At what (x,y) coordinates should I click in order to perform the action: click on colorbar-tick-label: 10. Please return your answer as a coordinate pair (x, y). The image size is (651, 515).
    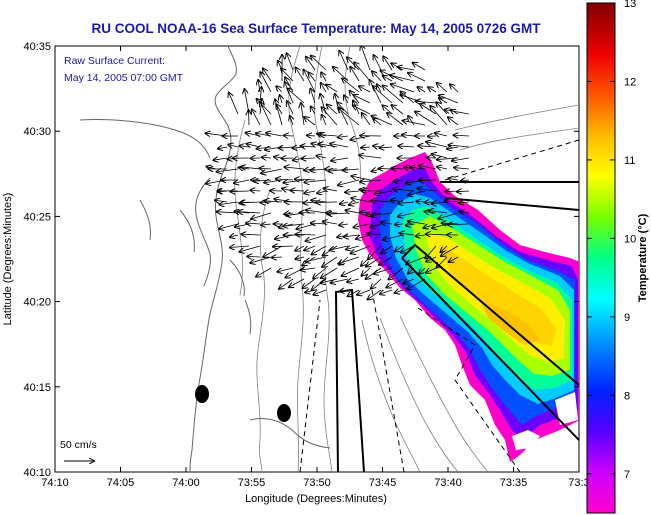
    Looking at the image, I should click on (630, 239).